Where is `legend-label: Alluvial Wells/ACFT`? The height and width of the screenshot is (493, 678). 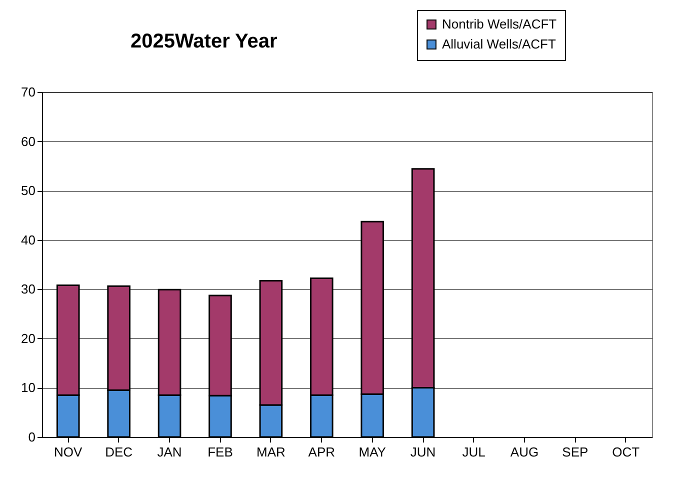 legend-label: Alluvial Wells/ACFT is located at coordinates (499, 44).